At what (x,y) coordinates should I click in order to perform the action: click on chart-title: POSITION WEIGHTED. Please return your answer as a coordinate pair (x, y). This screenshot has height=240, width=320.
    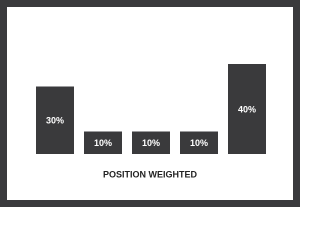
    Looking at the image, I should click on (150, 174).